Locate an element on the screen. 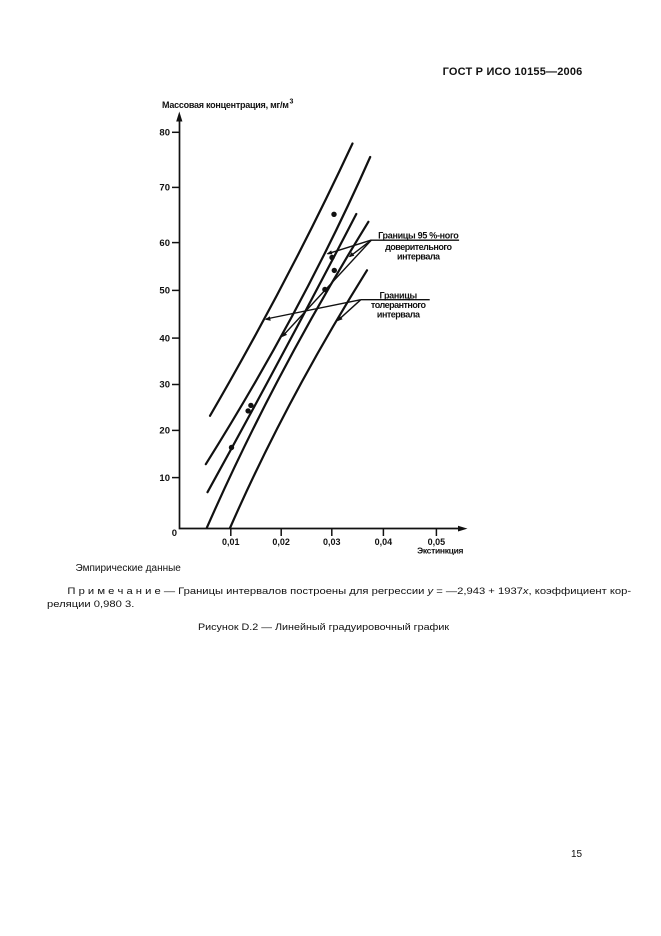 Image resolution: width=661 pixels, height=936 pixels. svg-text: 0,05 is located at coordinates (437, 542).